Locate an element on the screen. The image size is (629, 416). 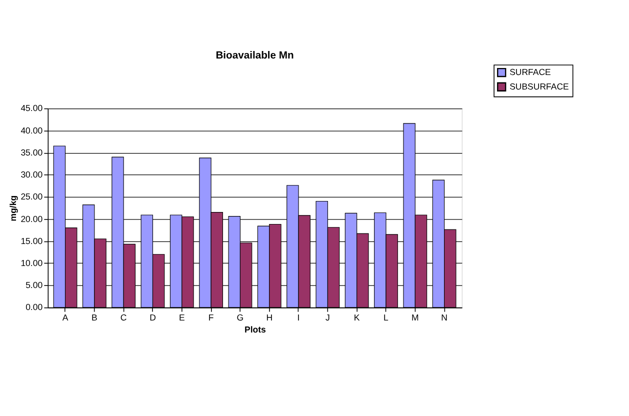
y-tick-label: 20.00 is located at coordinates (31, 219).